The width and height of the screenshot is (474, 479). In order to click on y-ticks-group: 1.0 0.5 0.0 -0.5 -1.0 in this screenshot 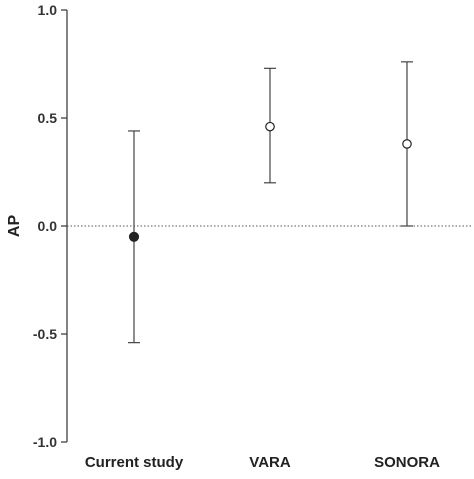, I will do `click(50, 226)`.